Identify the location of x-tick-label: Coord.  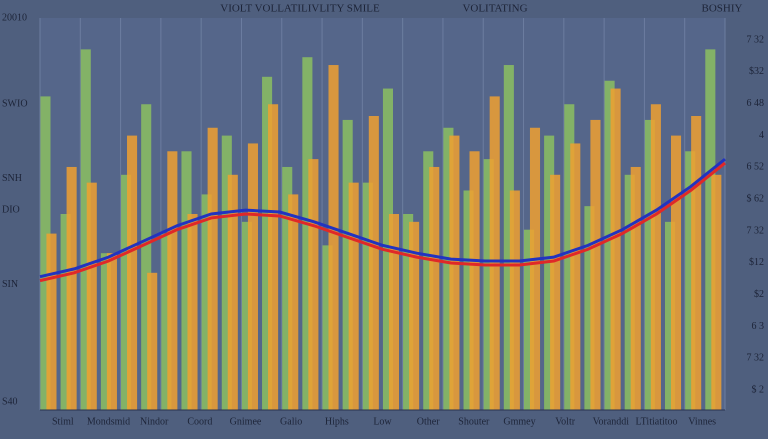
(199, 421).